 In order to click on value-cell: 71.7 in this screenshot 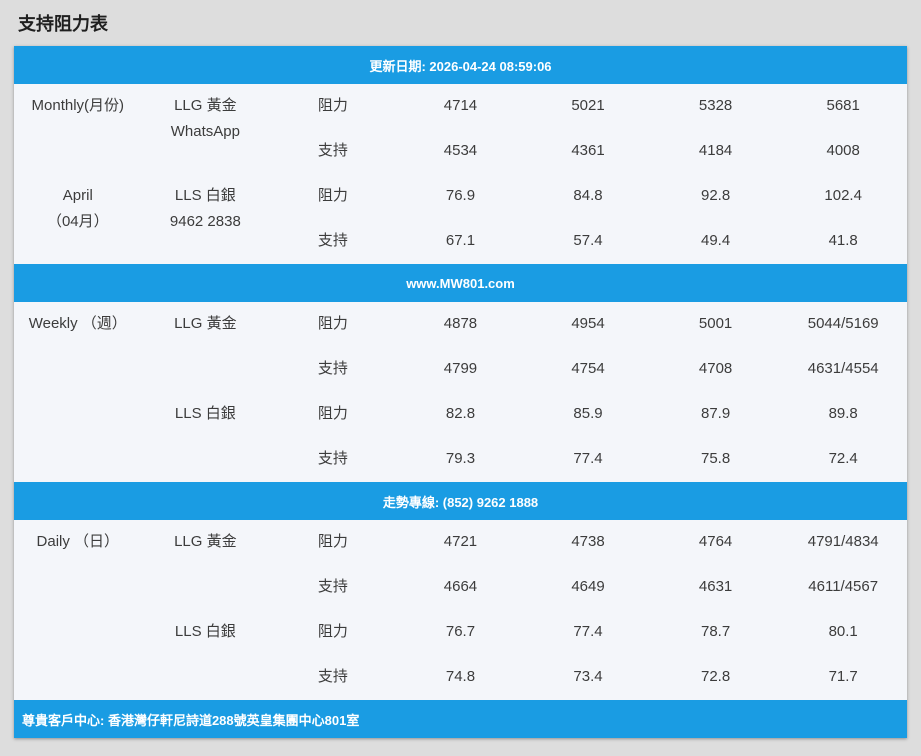, I will do `click(843, 676)`.